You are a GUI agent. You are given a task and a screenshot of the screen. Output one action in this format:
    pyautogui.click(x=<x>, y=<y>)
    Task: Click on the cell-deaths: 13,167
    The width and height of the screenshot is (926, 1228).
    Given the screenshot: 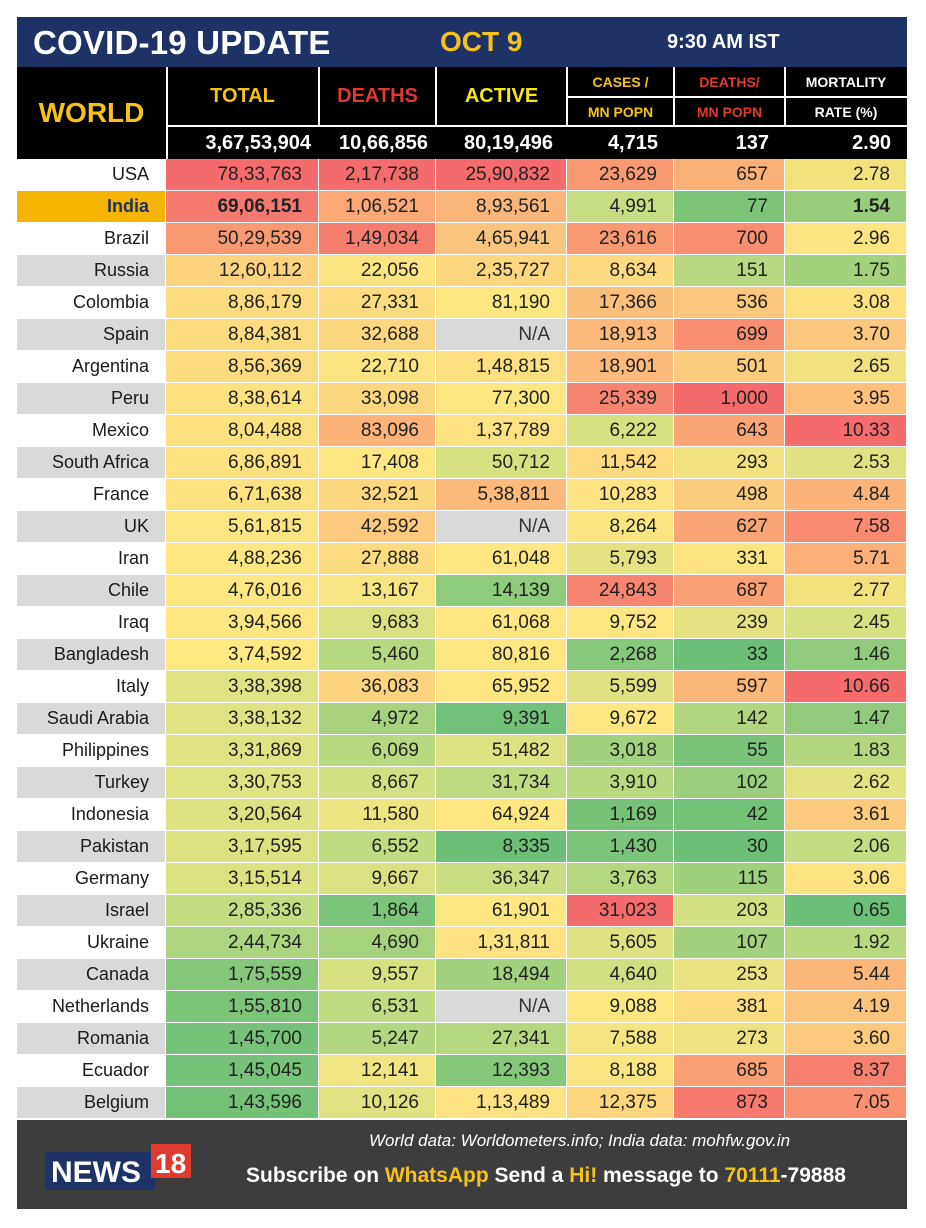 What is the action you would take?
    pyautogui.click(x=377, y=590)
    